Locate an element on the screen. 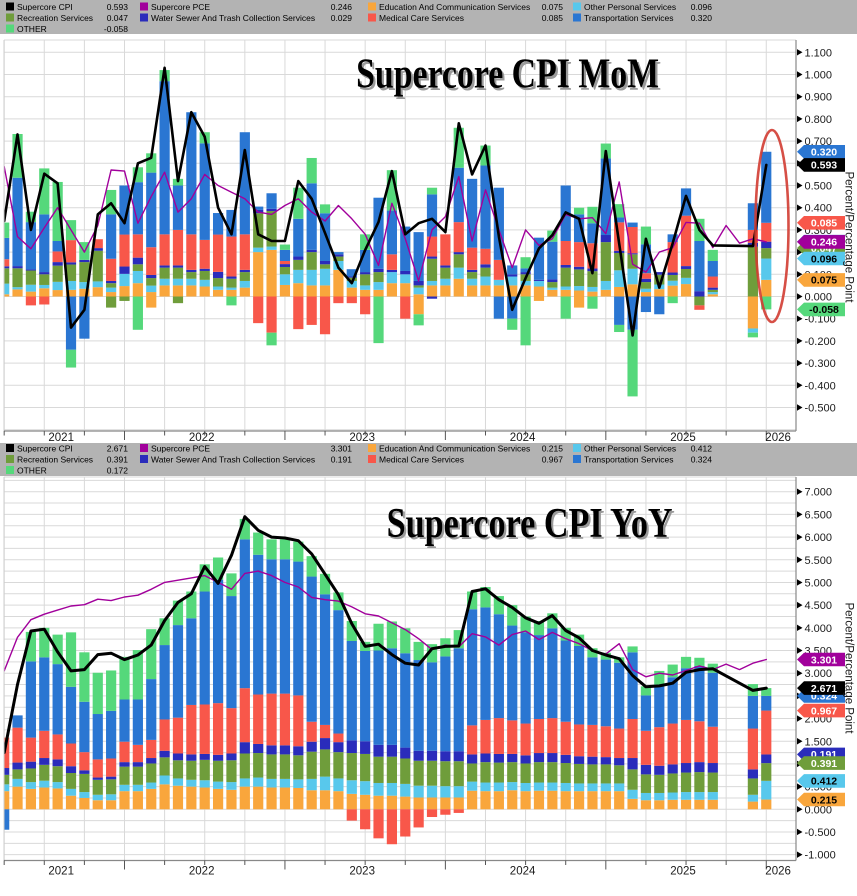  svg-text: 1.100 is located at coordinates (819, 53).